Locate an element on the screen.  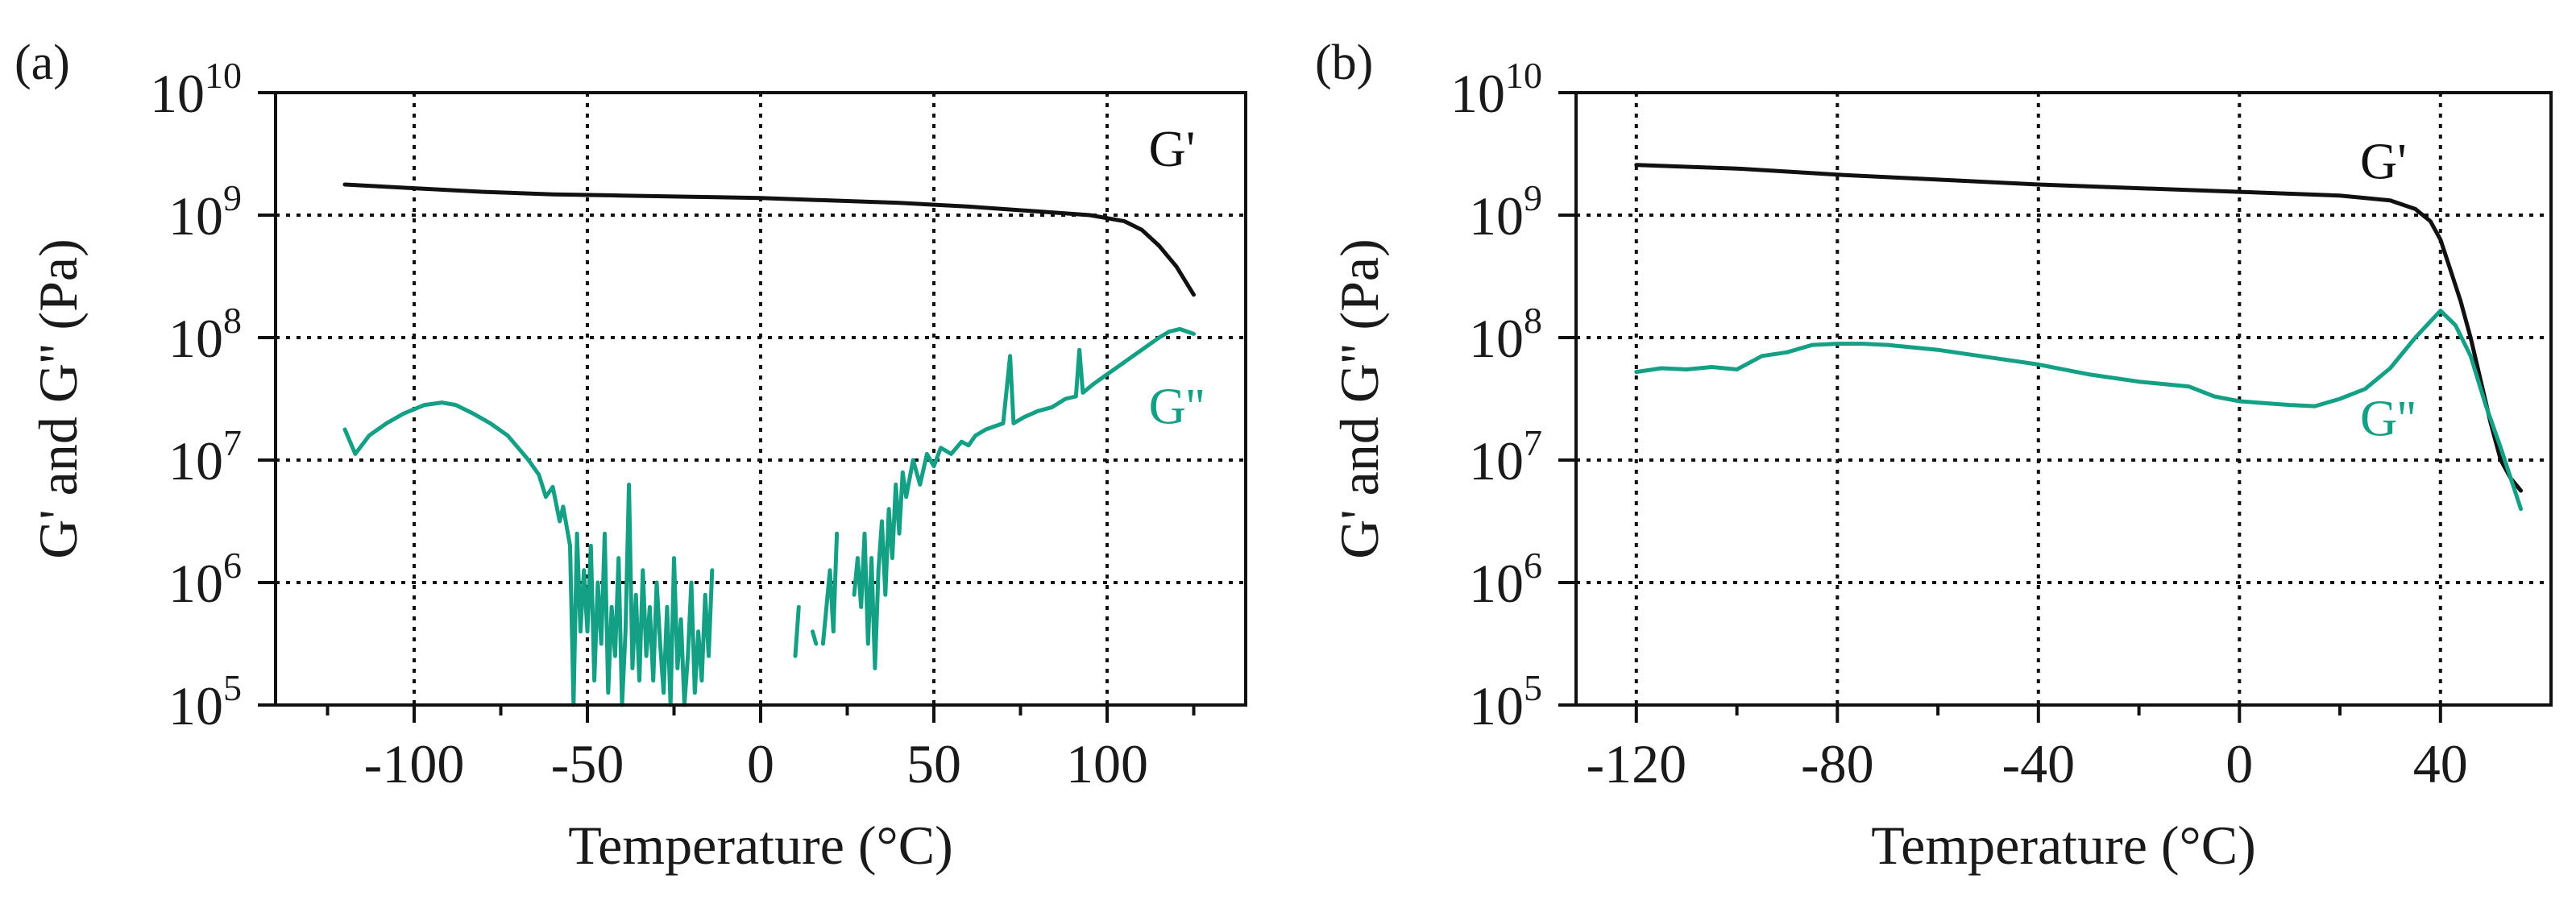
series-layer: G' G'' is located at coordinates (2079, 322).